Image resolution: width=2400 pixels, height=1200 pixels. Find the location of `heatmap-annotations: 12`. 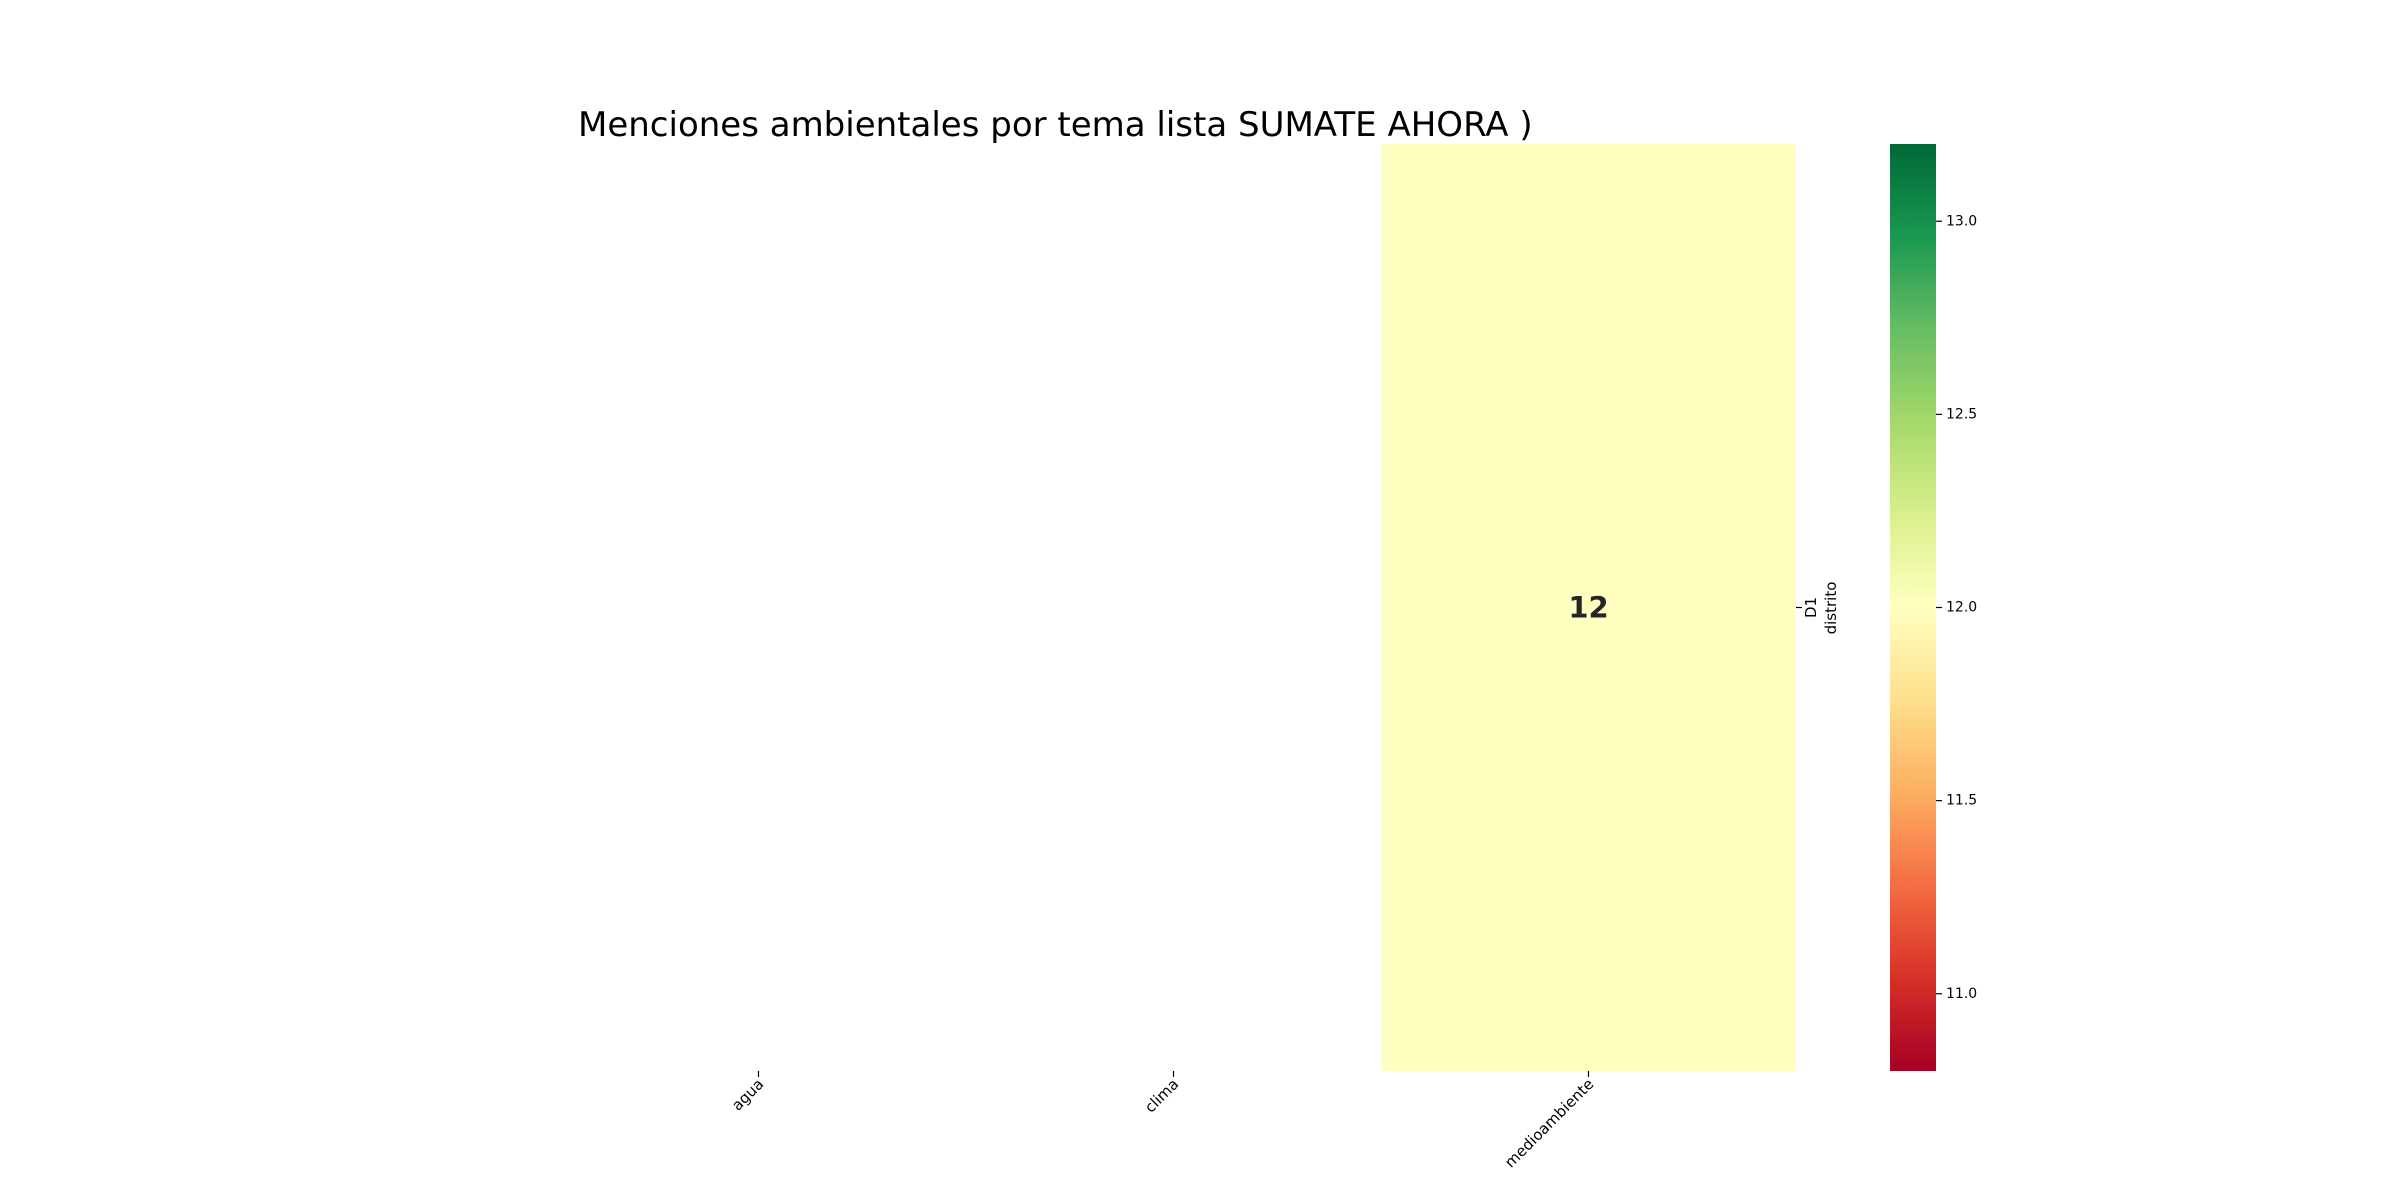

heatmap-annotations: 12 is located at coordinates (1588, 608).